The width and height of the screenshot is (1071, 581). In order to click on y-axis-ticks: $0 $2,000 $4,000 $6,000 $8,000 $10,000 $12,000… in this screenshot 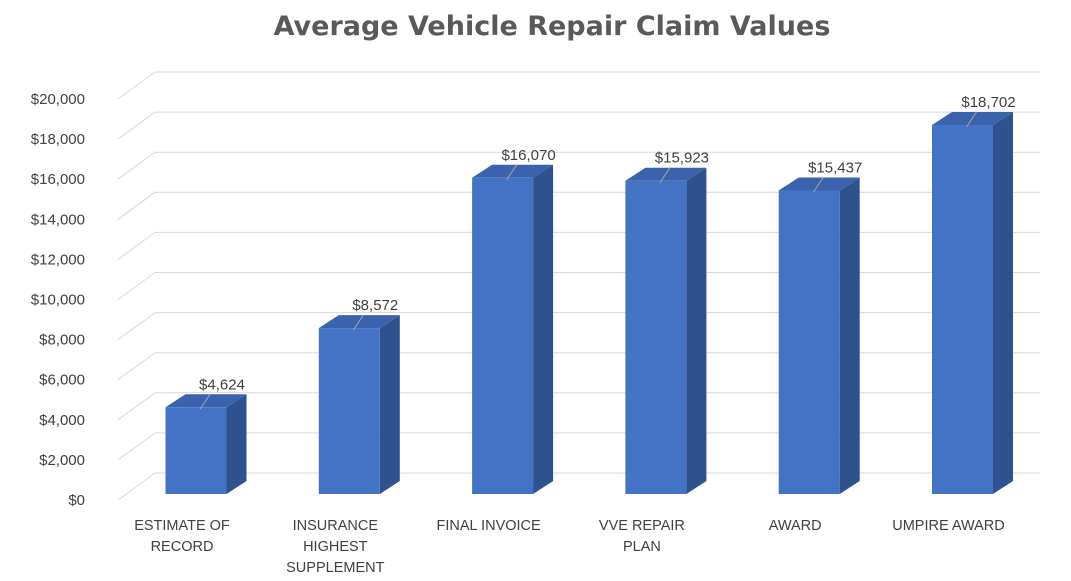, I will do `click(58, 300)`.